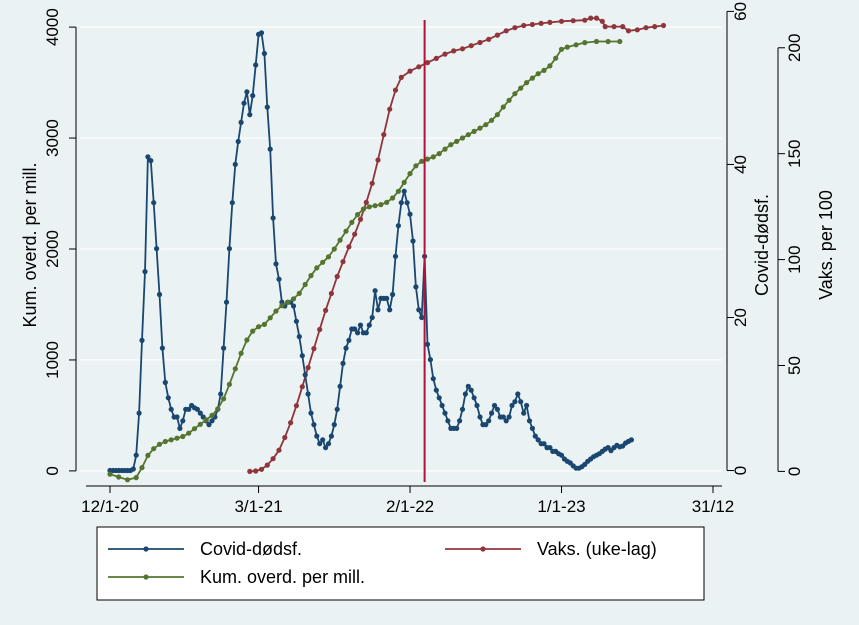 This screenshot has height=625, width=859. I want to click on y3-tick-label-3: 150, so click(794, 153).